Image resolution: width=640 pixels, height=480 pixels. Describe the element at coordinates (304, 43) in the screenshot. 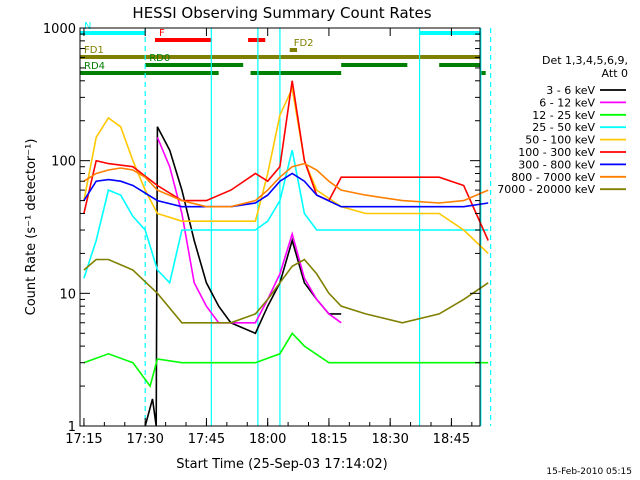

I see `flag-label: FD2` at that location.